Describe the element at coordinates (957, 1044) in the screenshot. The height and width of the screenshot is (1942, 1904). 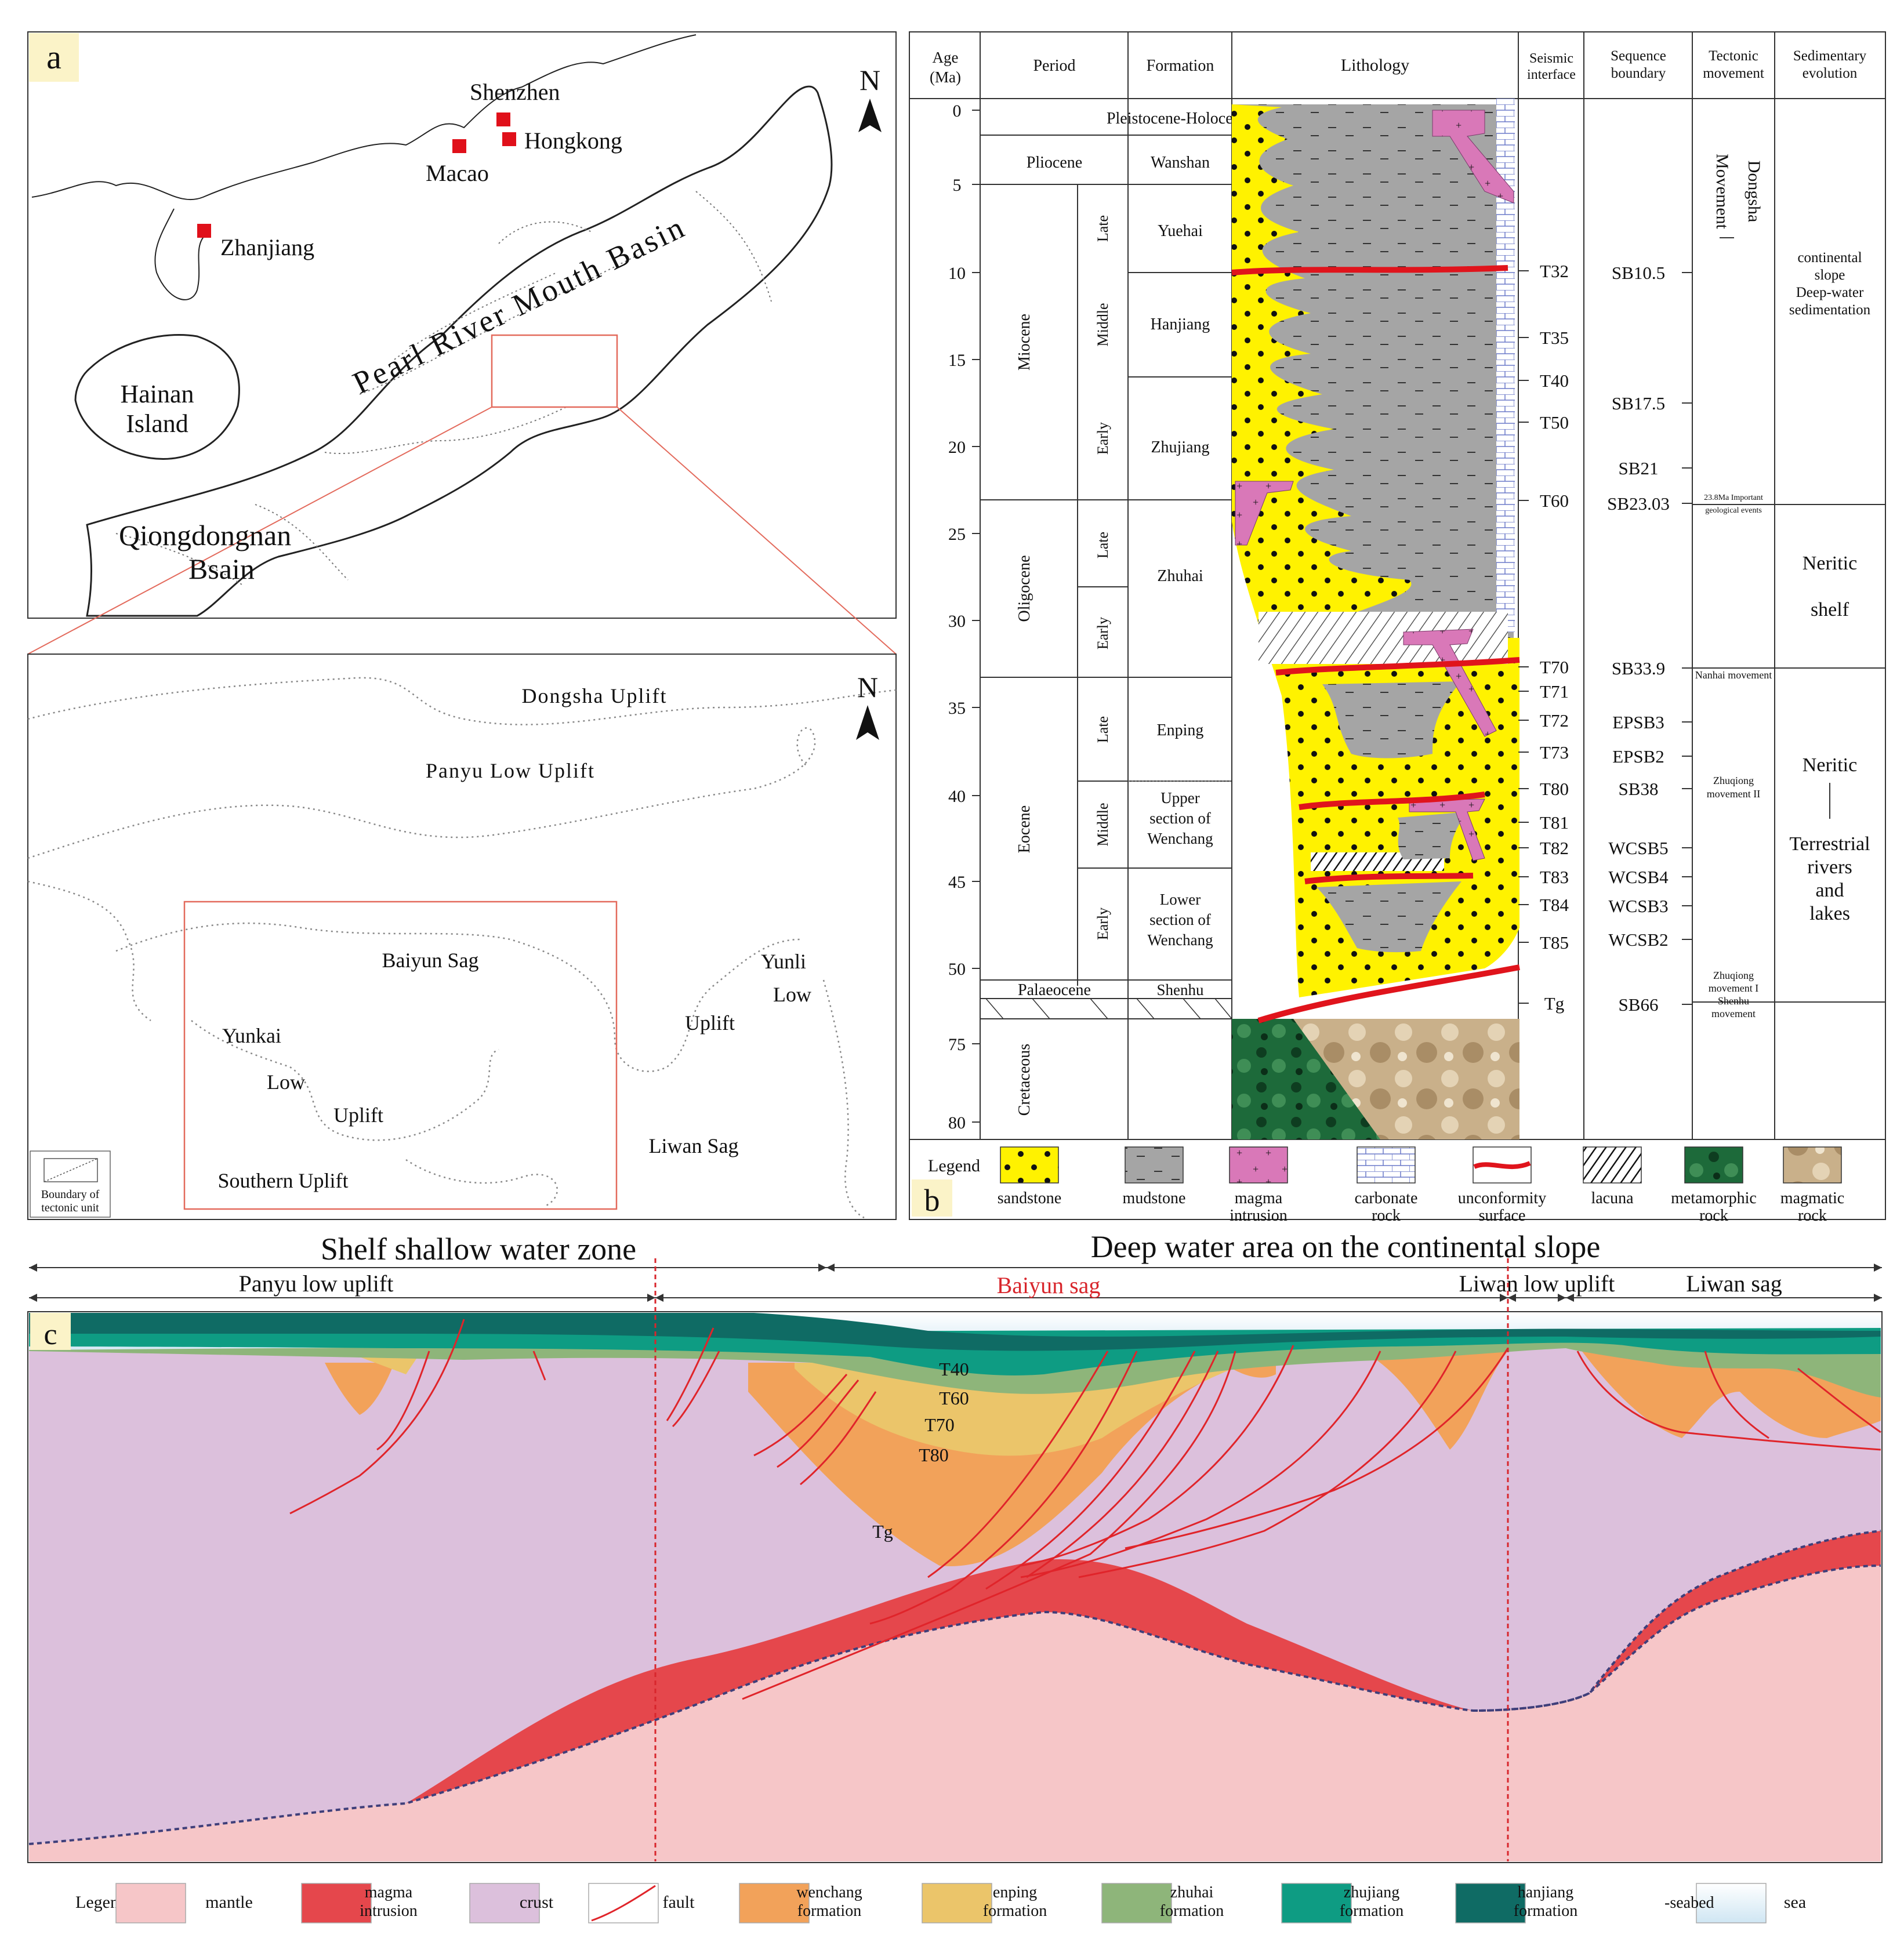
I see `age-tick-label: 75` at that location.